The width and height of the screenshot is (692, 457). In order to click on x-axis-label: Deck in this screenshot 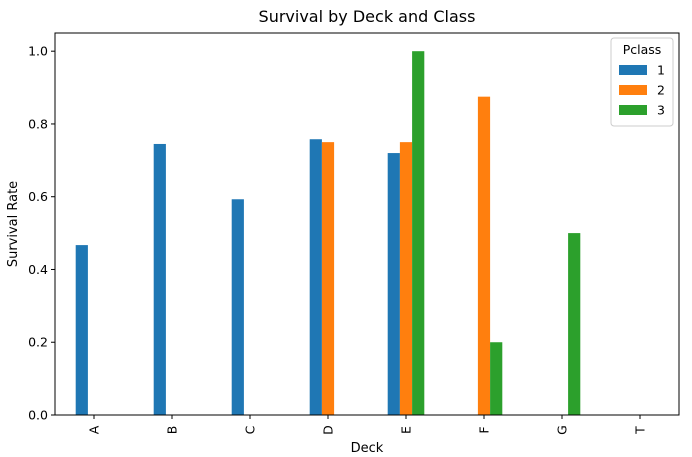, I will do `click(367, 448)`.